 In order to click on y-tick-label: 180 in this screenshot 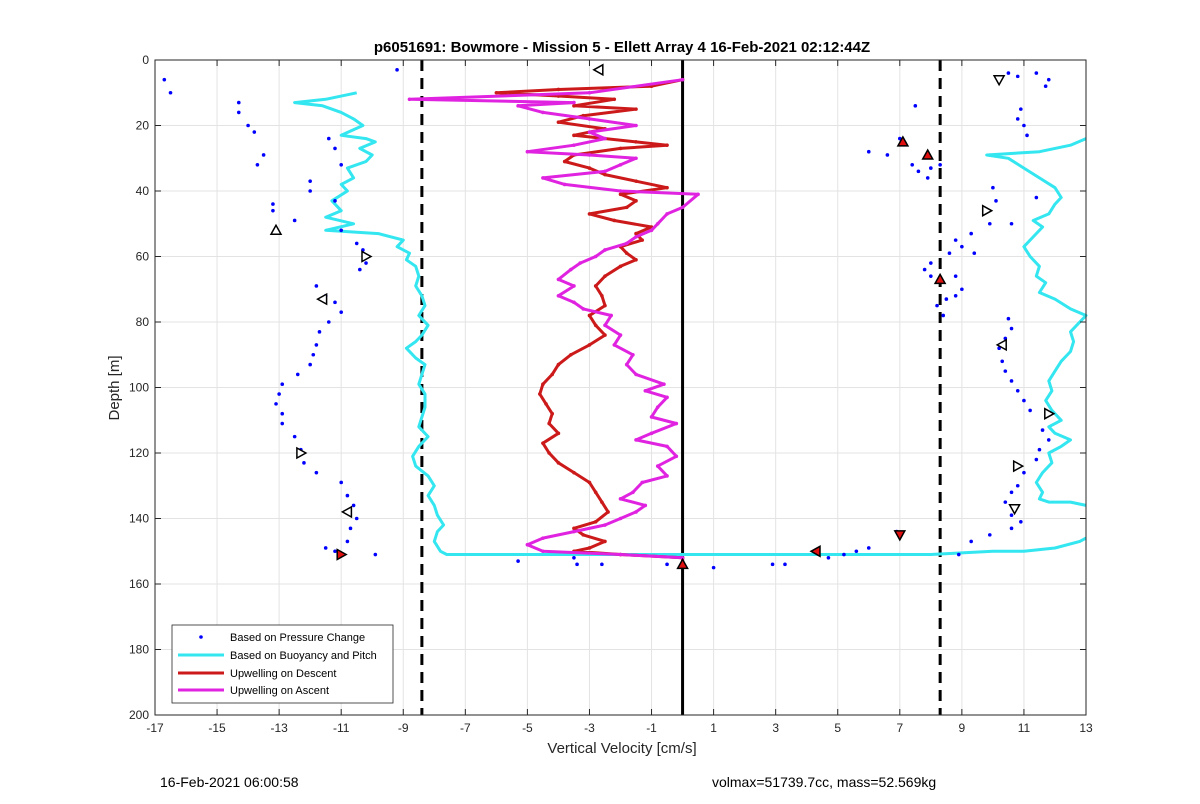, I will do `click(139, 650)`.